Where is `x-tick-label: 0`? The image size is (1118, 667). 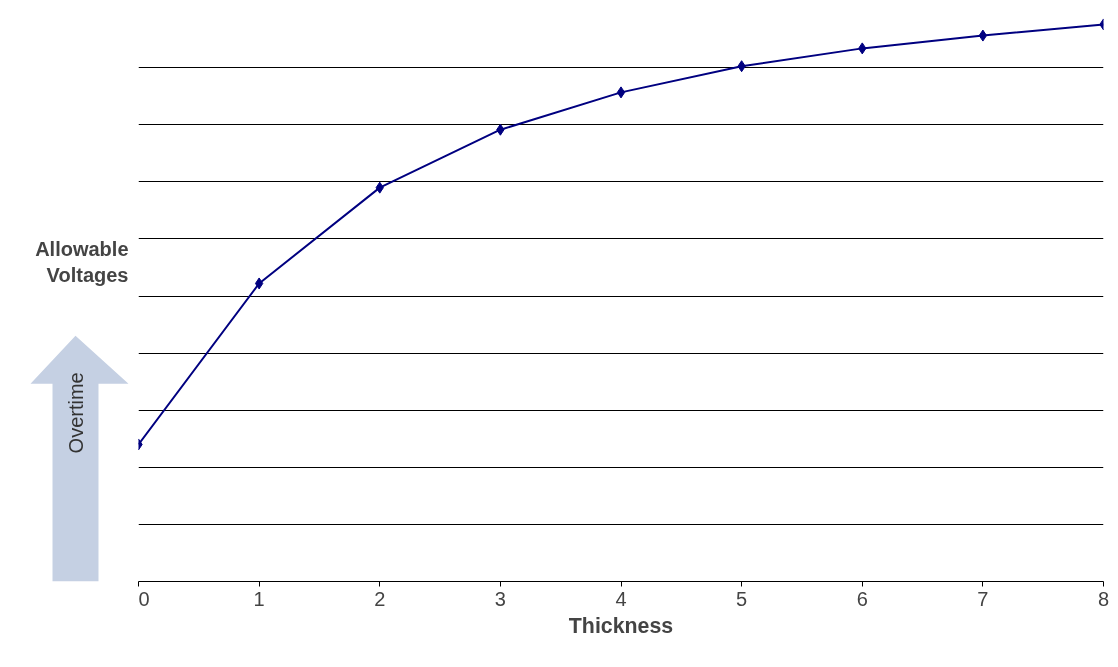
x-tick-label: 0 is located at coordinates (144, 598).